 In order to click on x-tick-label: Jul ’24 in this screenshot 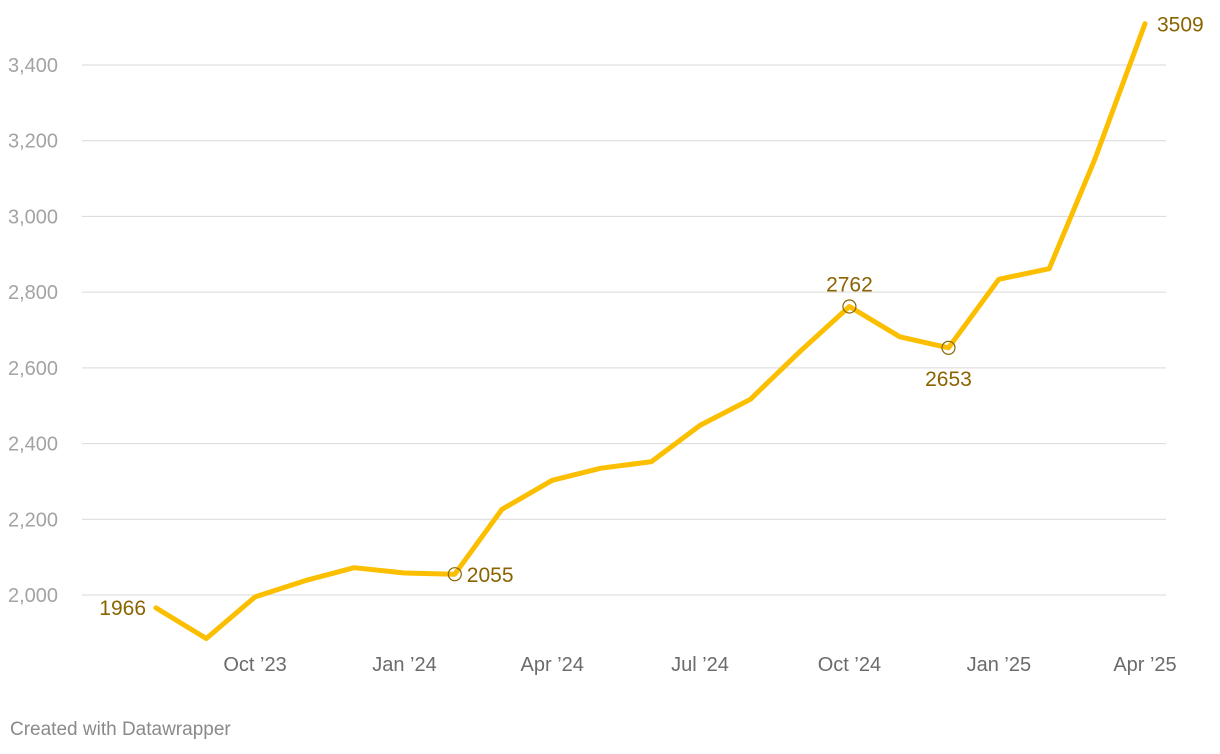, I will do `click(700, 665)`.